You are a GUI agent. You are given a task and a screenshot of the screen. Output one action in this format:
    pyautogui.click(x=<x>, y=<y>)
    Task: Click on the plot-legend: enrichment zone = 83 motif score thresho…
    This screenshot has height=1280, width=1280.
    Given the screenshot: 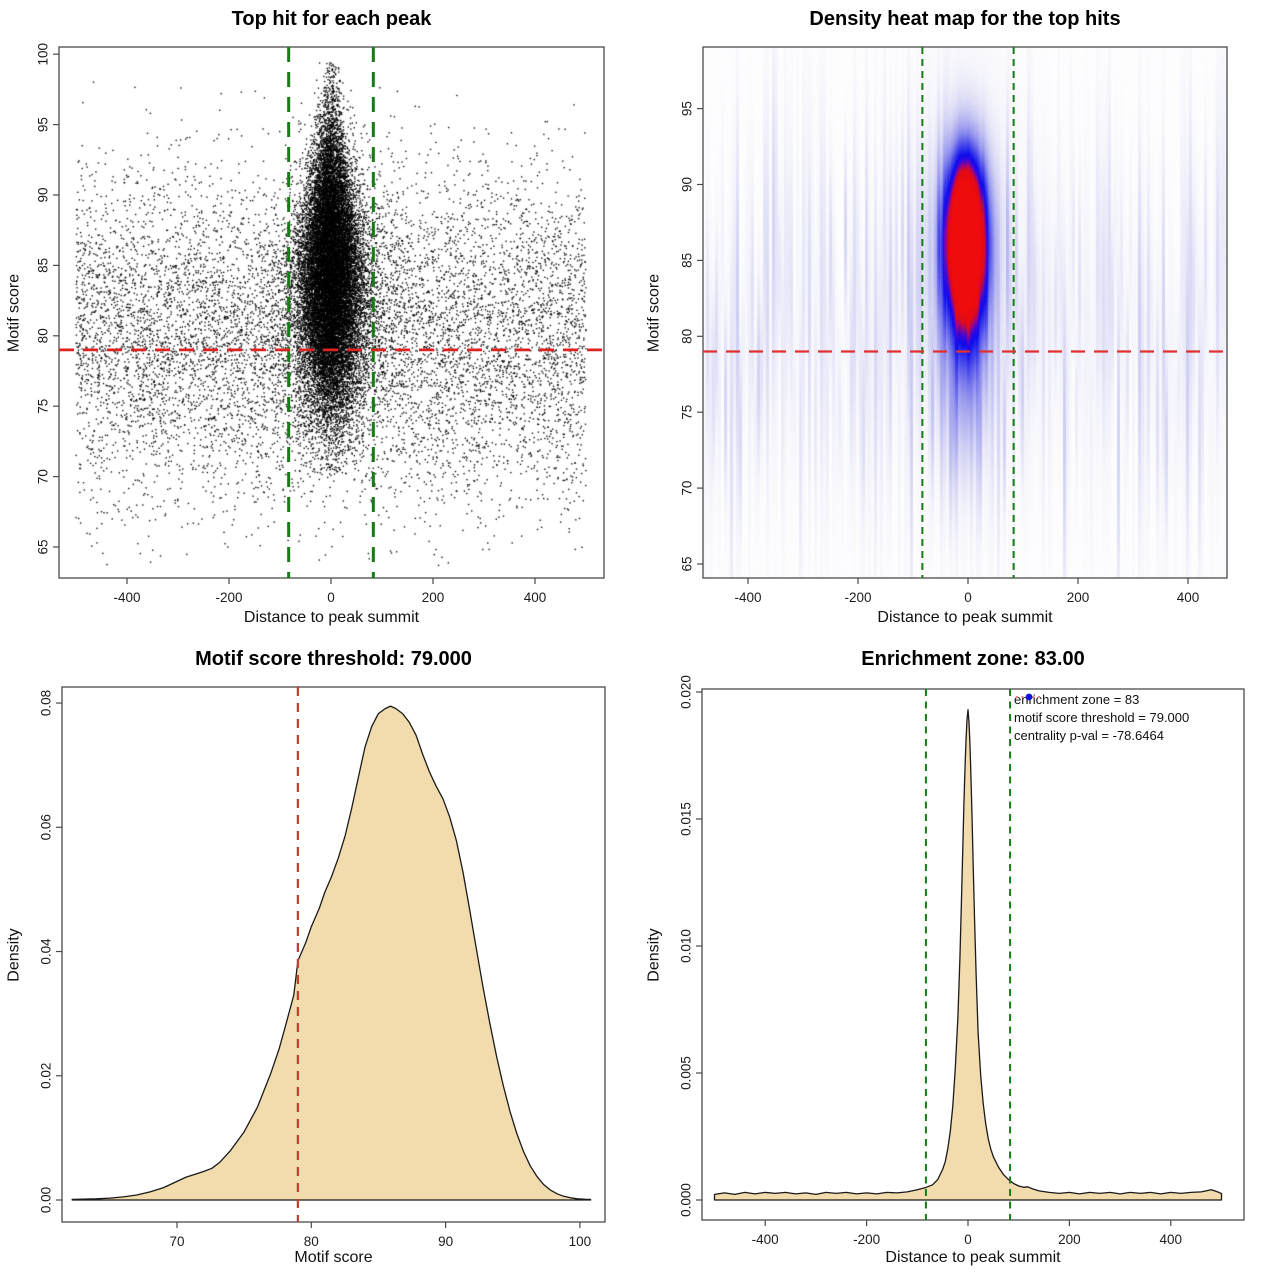 What is the action you would take?
    pyautogui.click(x=1101, y=717)
    